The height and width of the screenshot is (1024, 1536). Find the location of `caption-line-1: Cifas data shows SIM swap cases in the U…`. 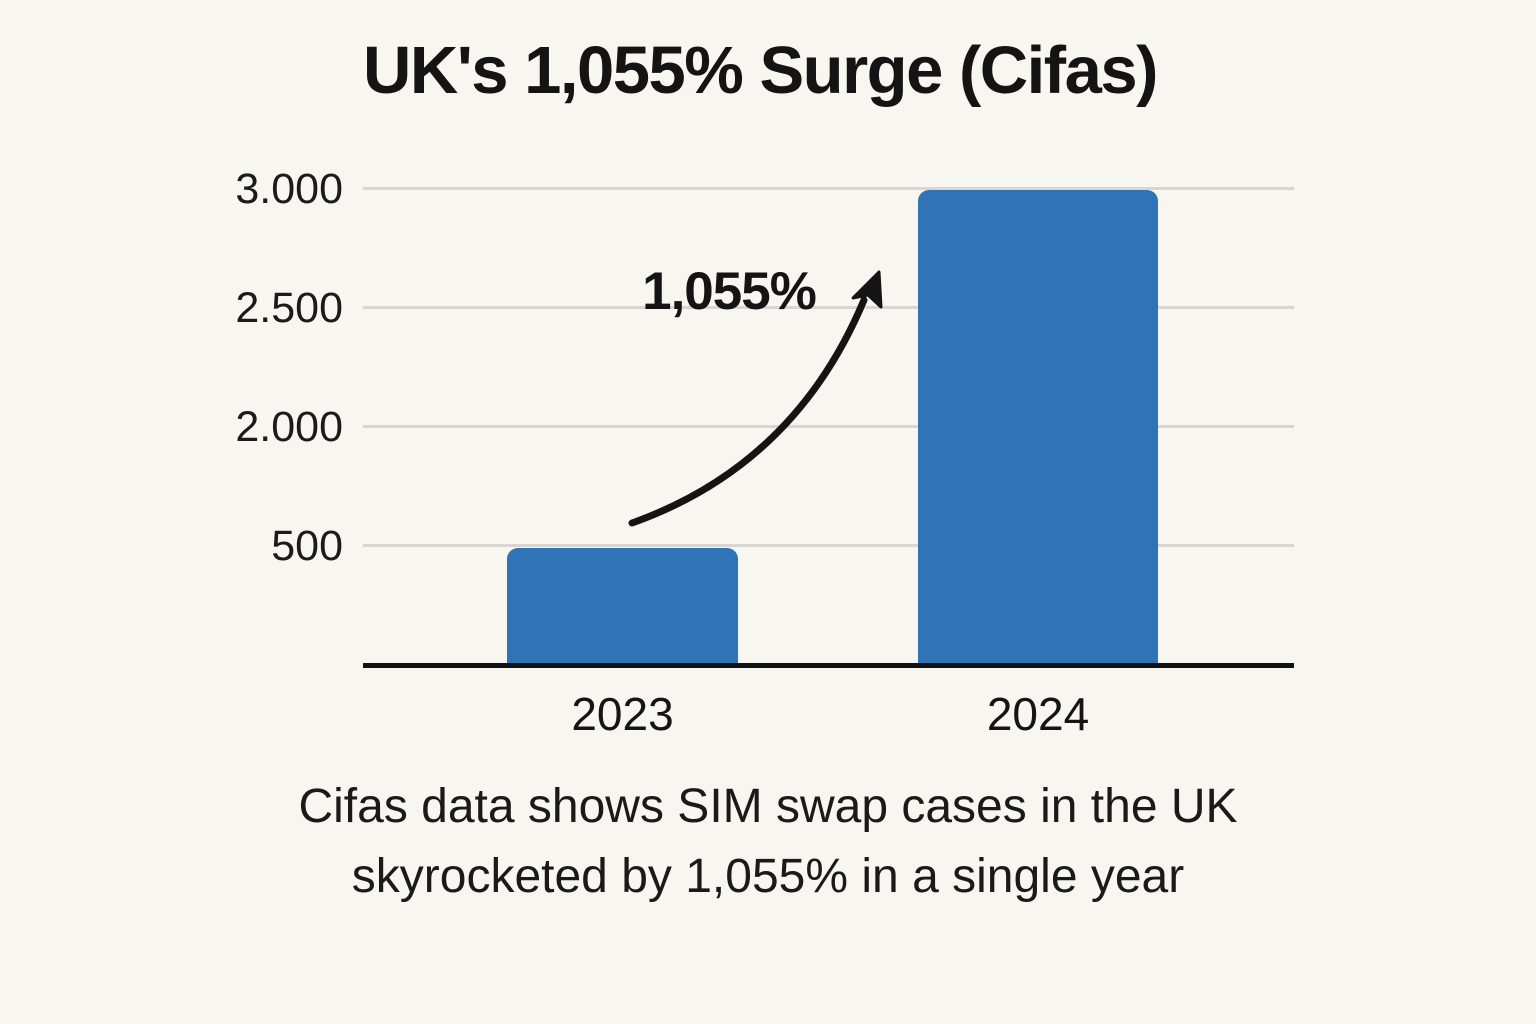

caption-line-1: Cifas data shows SIM swap cases in the U… is located at coordinates (768, 806).